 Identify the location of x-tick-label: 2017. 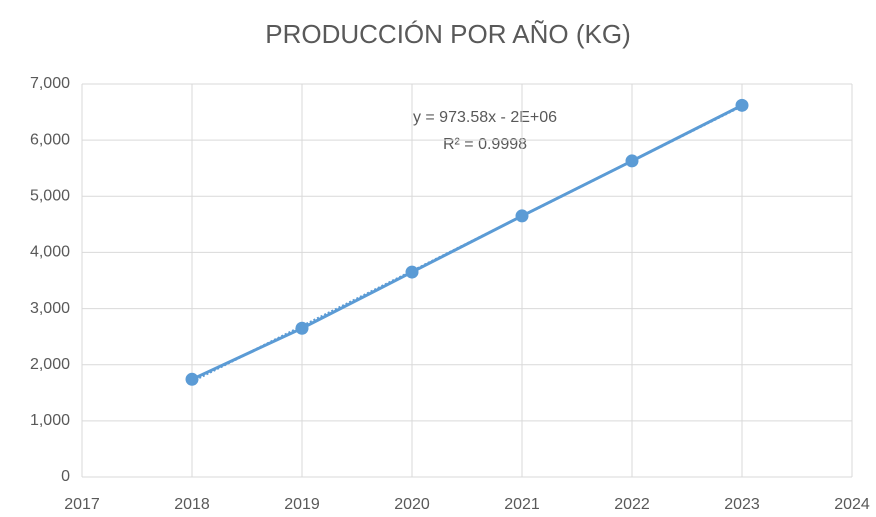
(82, 504).